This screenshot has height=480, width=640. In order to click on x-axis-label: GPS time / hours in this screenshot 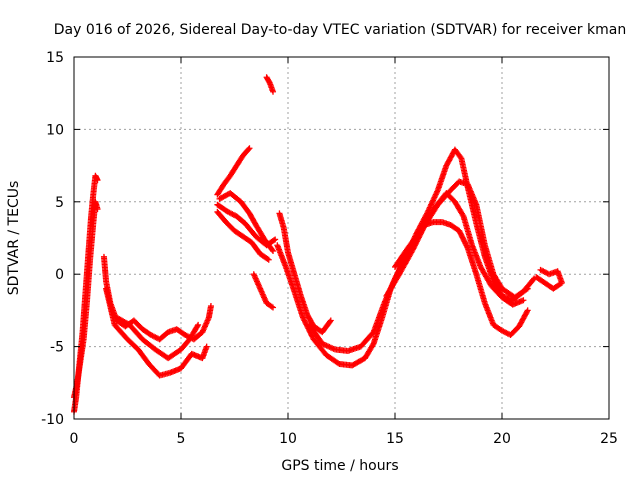, I will do `click(339, 466)`.